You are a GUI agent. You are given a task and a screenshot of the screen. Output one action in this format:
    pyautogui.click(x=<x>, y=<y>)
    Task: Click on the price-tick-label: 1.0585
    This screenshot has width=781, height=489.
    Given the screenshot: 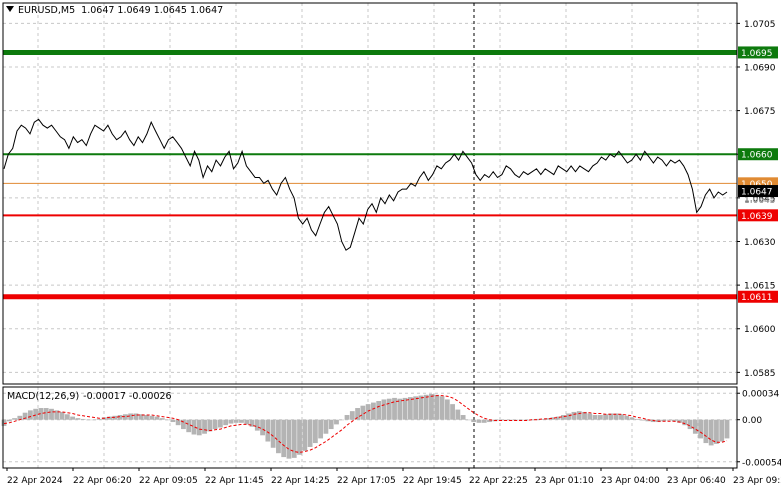 What is the action you would take?
    pyautogui.click(x=760, y=374)
    